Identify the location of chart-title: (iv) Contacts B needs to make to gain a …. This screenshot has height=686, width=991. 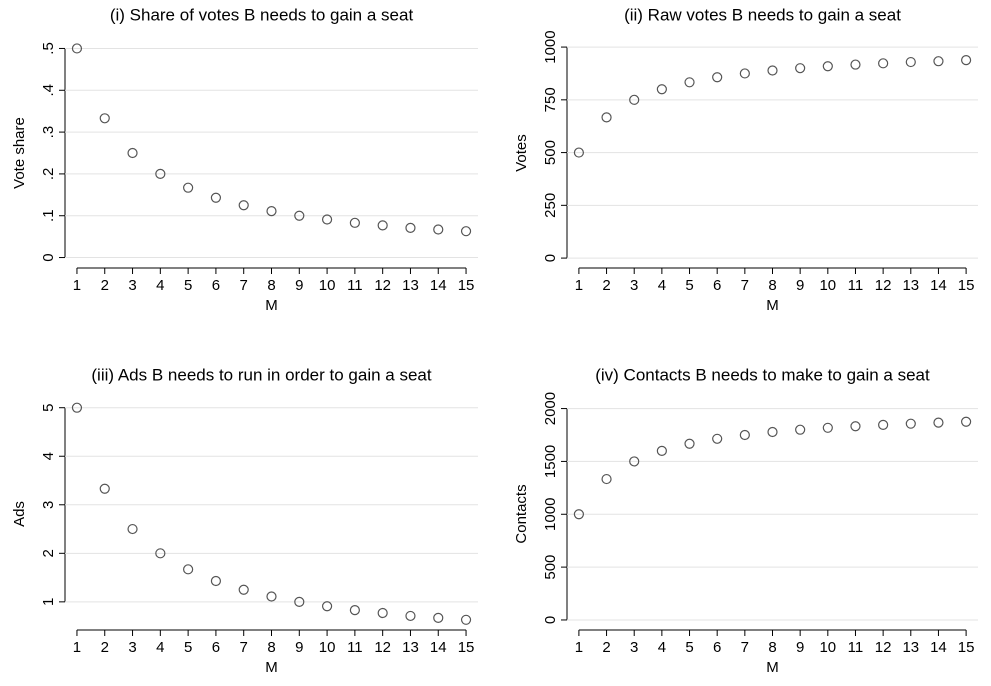
(762, 374).